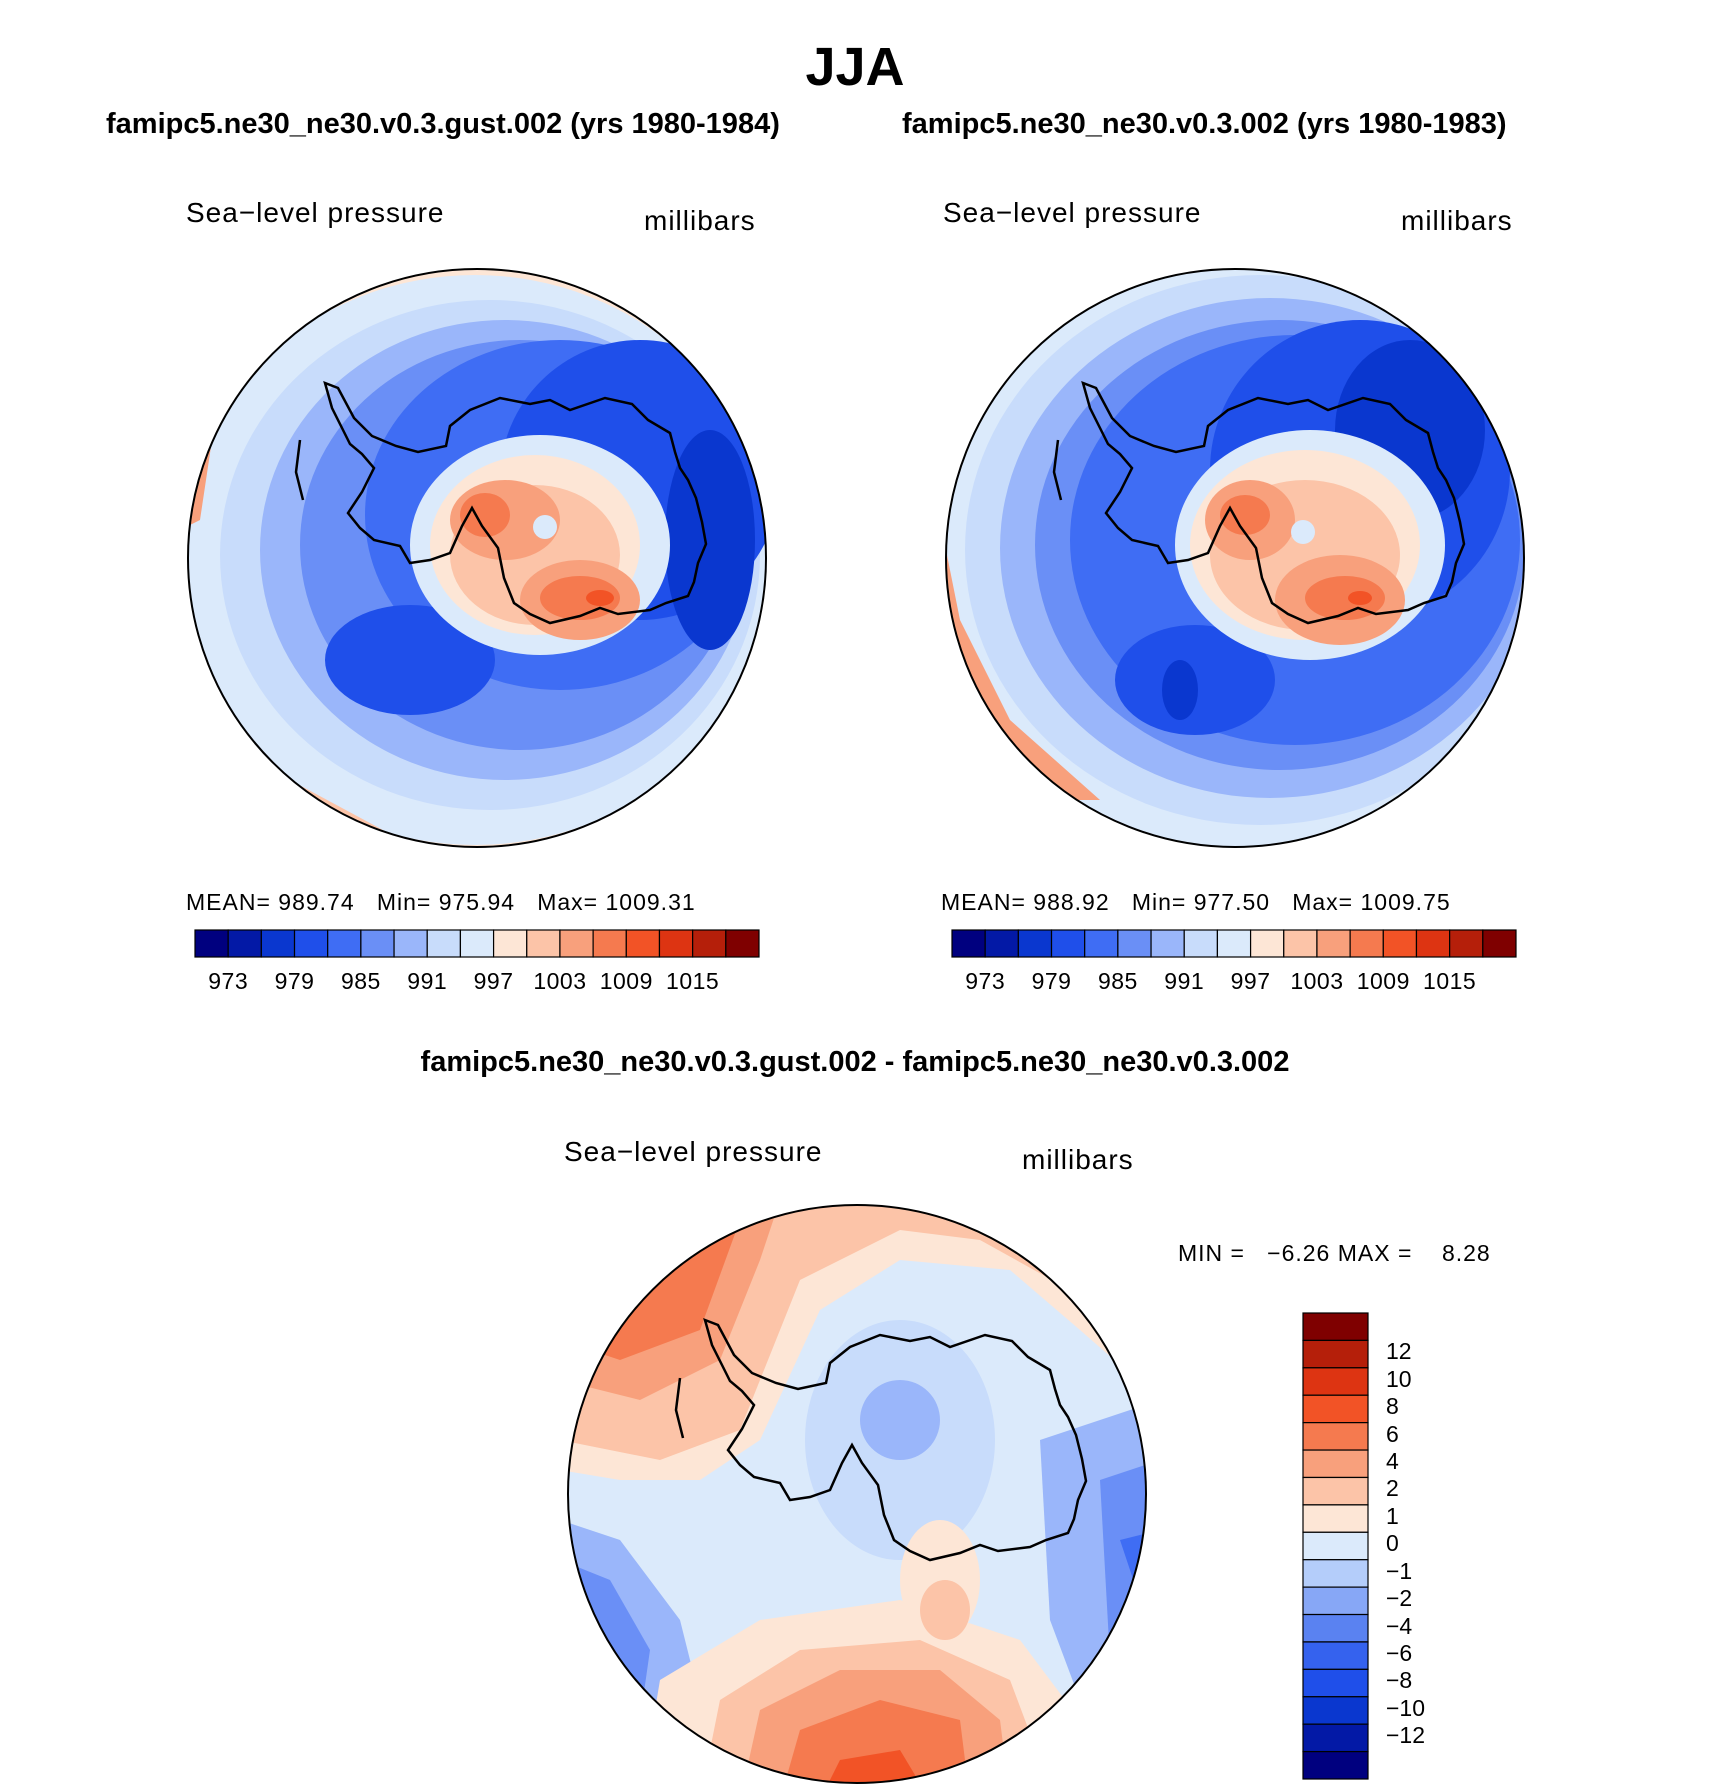 The width and height of the screenshot is (1710, 1790). Describe the element at coordinates (1323, 902) in the screenshot. I see `right-max-label: Max=` at that location.